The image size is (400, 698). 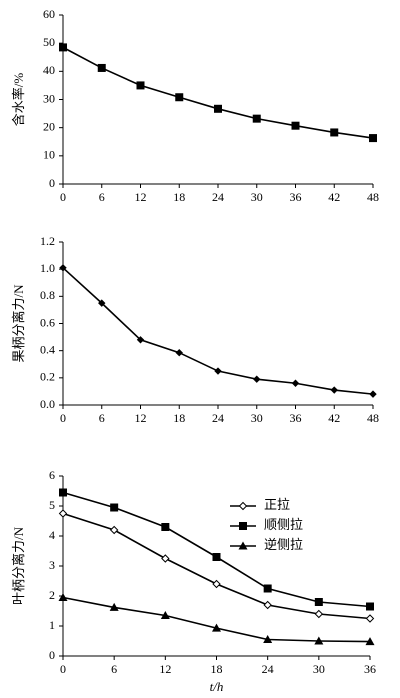 I want to click on y-tick-label: 50, so click(x=49, y=42).